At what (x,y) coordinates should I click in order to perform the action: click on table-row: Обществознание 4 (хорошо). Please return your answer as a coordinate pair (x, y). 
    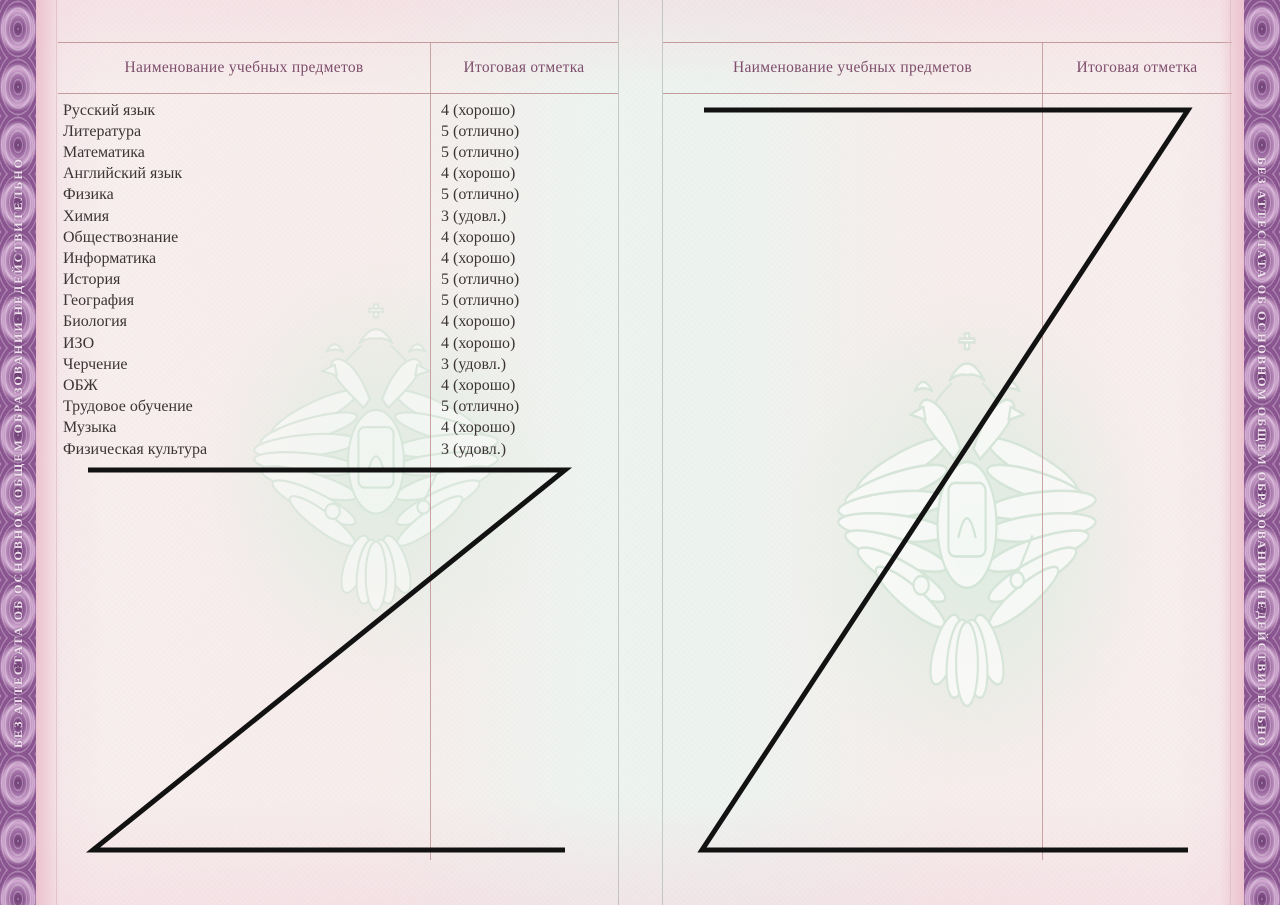
    Looking at the image, I should click on (338, 237).